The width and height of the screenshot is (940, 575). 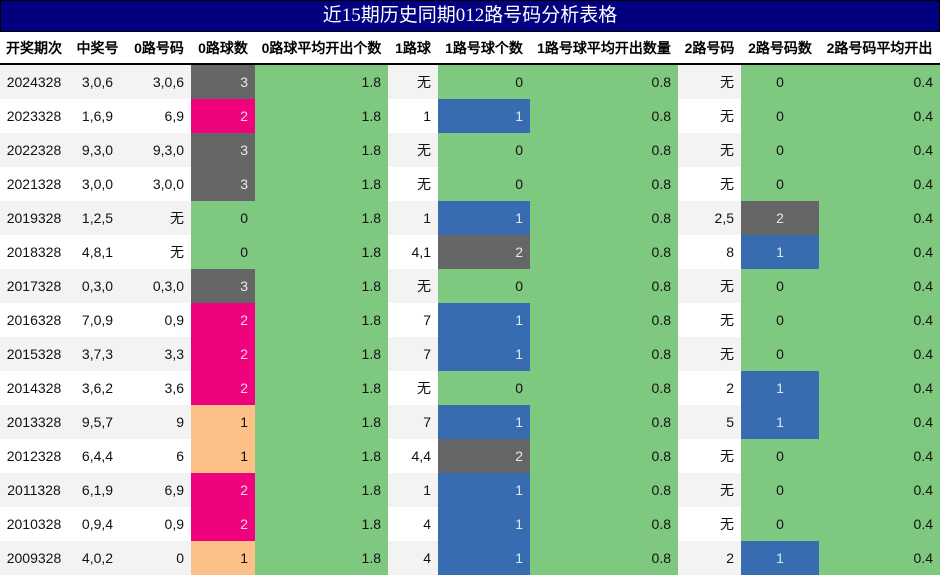 I want to click on table-row: 2015328 3,7,3 3,3 2 1.8 7 1 0.8 无 0 0.4, so click(x=470, y=354).